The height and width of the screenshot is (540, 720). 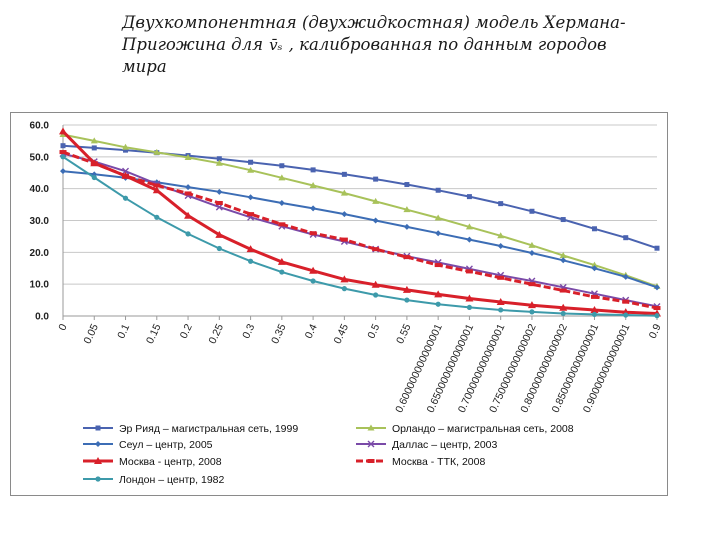 What do you see at coordinates (483, 429) in the screenshot?
I see `legend-entry: Орландо – магистральная сеть, 2008` at bounding box center [483, 429].